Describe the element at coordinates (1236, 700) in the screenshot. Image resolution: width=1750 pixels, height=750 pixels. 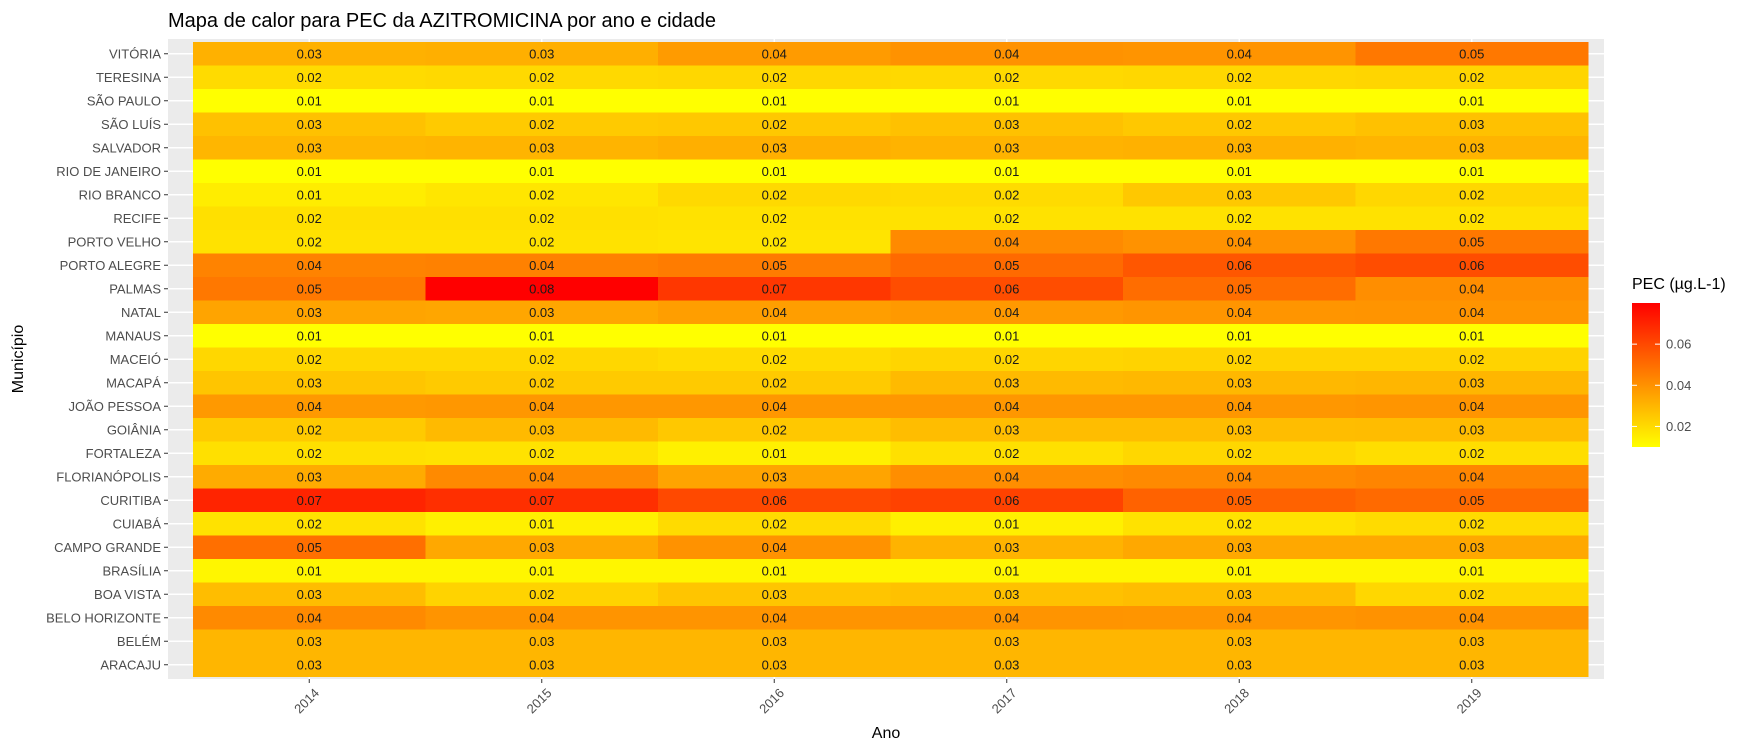
I see `x-tick-label: 2018` at that location.